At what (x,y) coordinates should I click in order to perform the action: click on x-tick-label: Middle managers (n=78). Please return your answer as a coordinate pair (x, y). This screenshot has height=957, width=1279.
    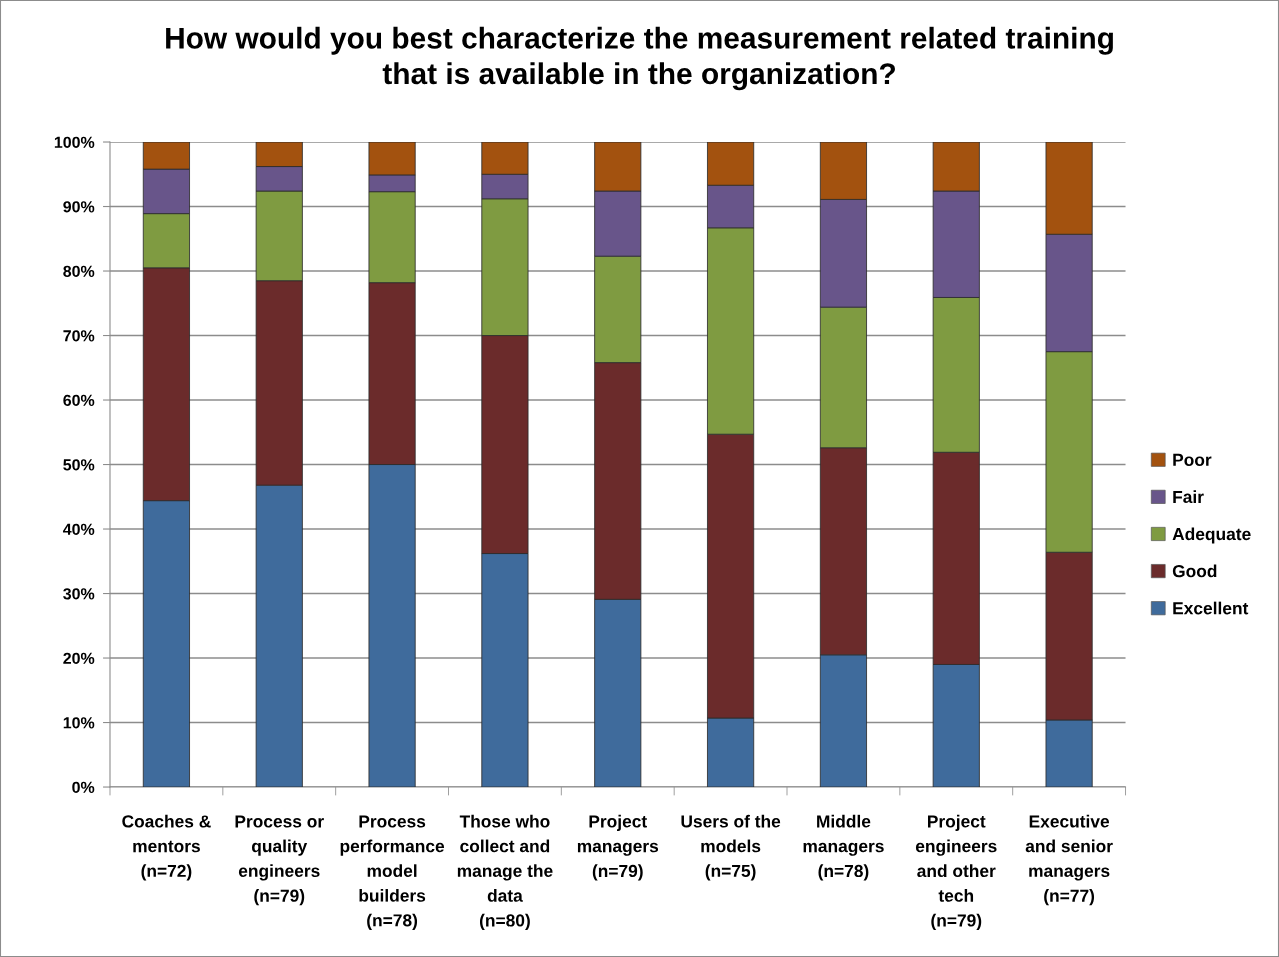
    Looking at the image, I should click on (843, 847).